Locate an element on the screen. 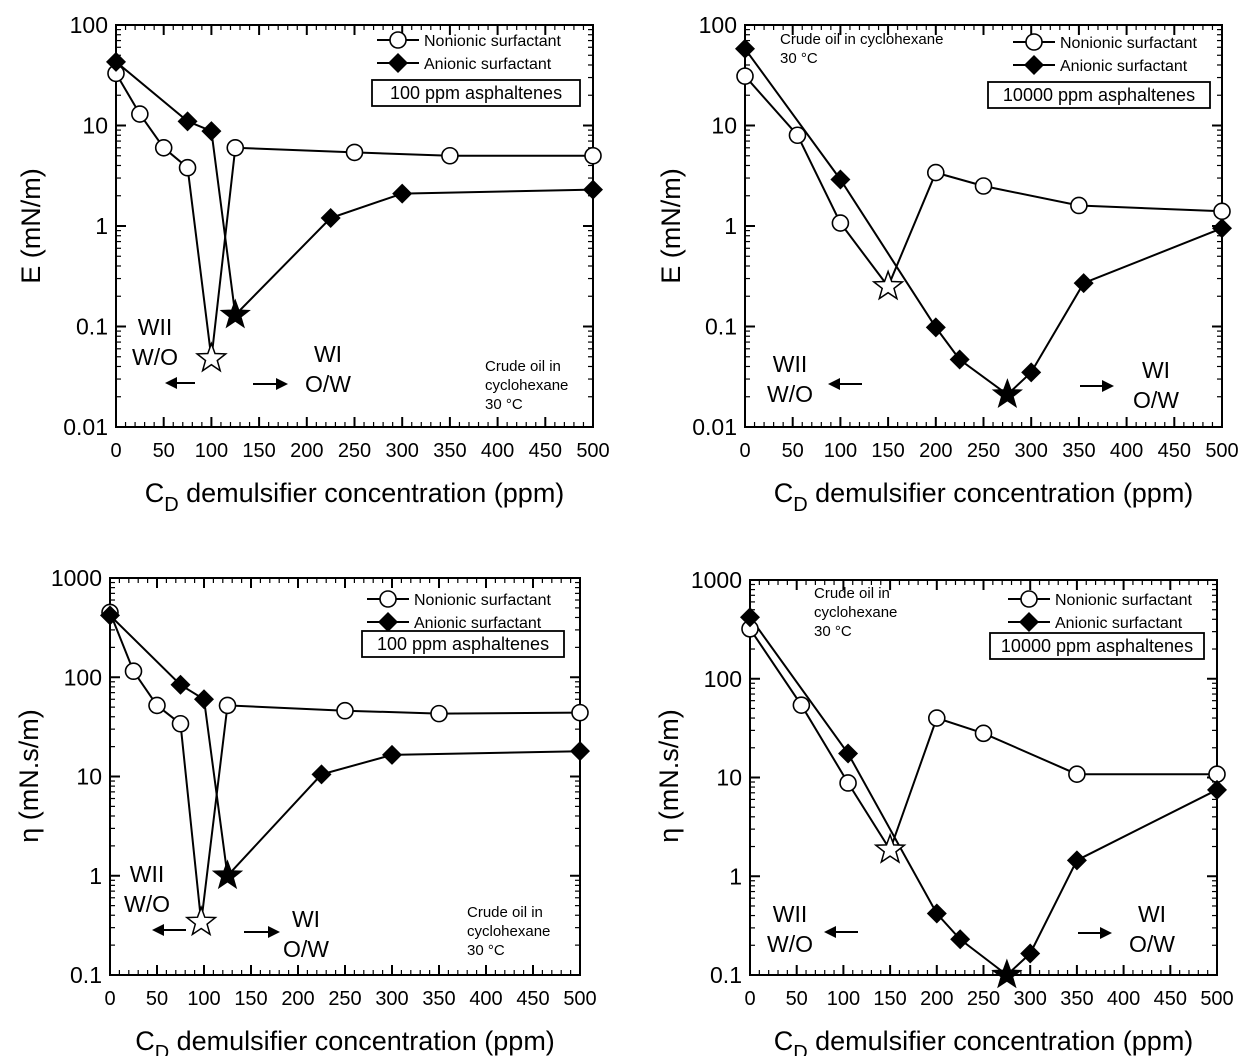 This screenshot has height=1056, width=1247. y-axis-label: E (mN/m) is located at coordinates (31, 225).